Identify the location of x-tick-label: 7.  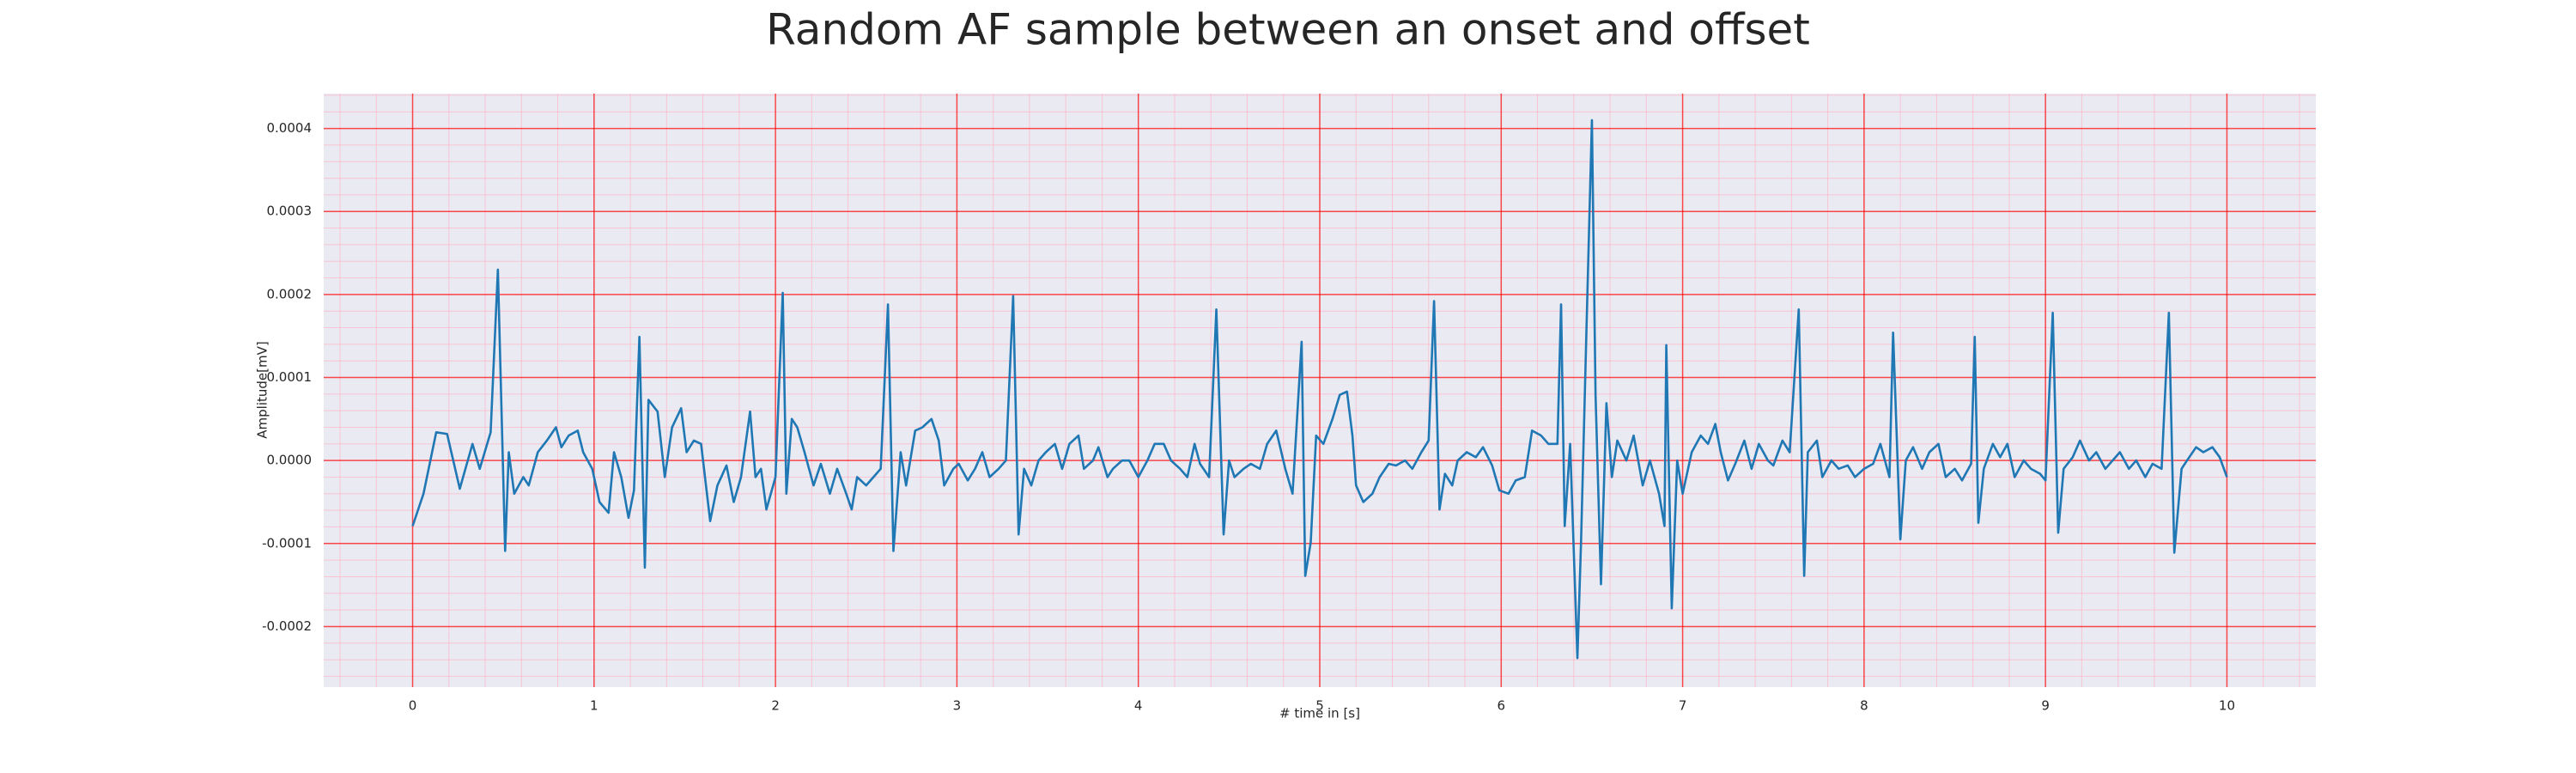
(1683, 706).